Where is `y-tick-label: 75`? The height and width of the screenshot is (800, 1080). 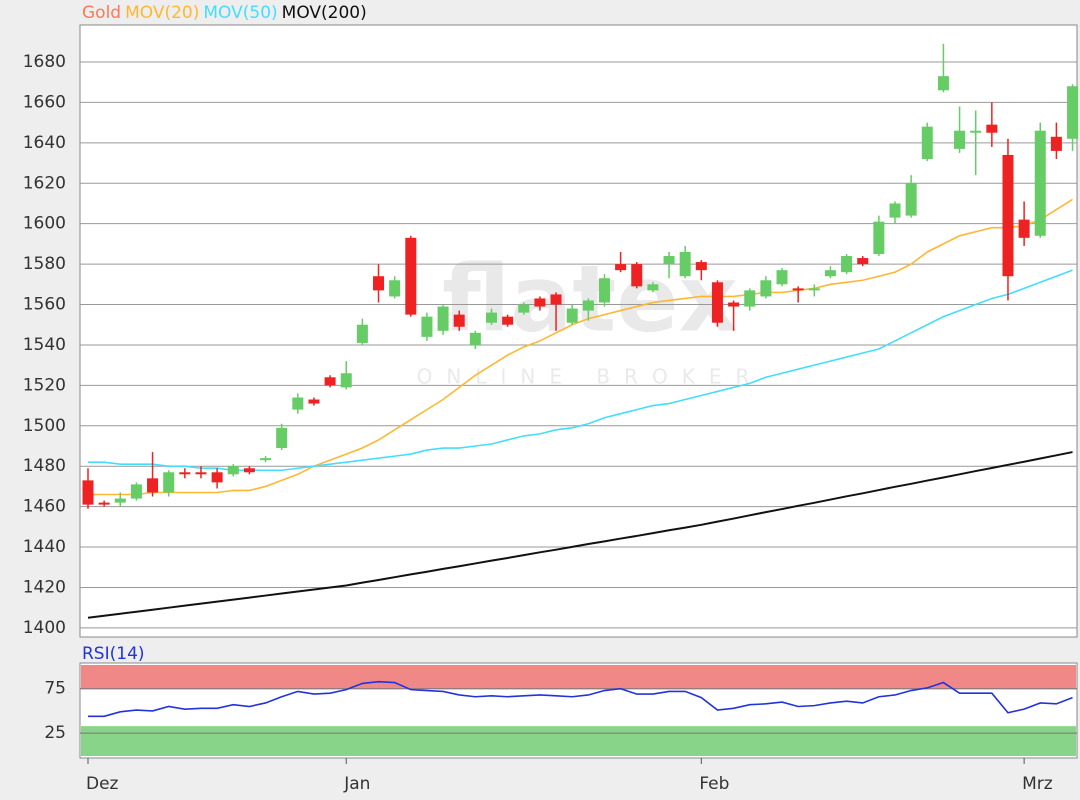
y-tick-label: 75 is located at coordinates (55, 689).